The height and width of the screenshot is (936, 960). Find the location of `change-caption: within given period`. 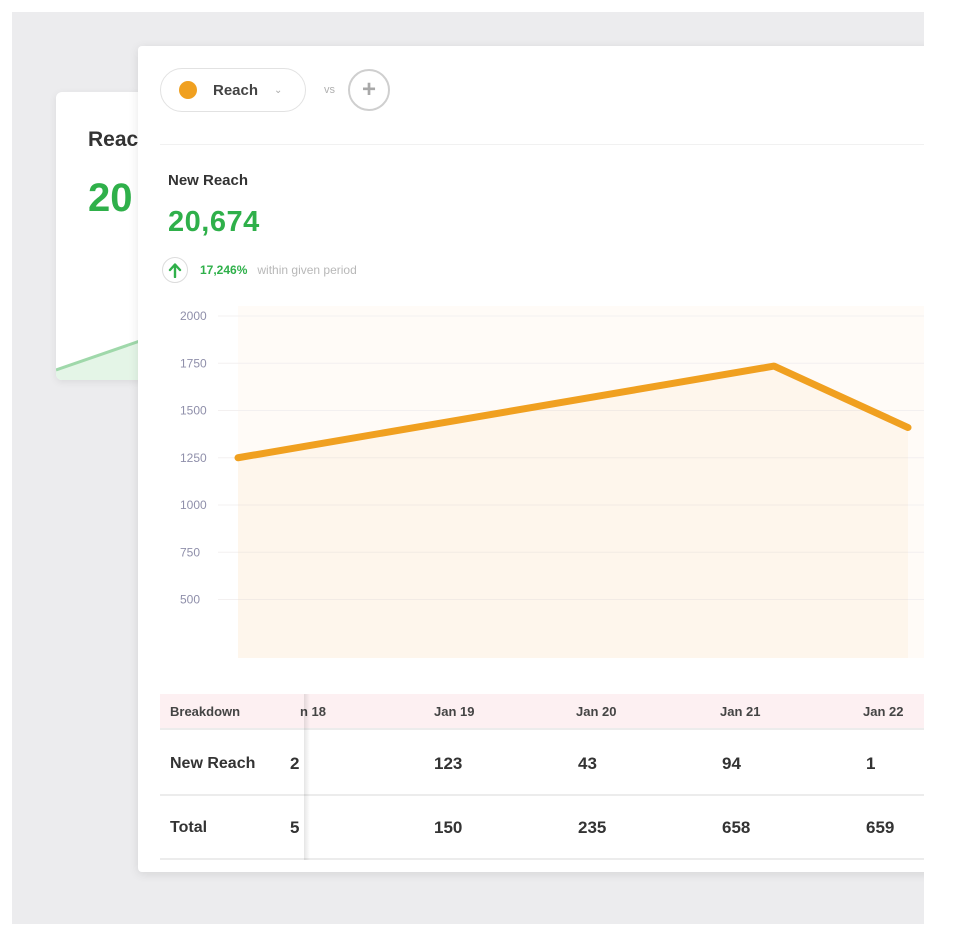

change-caption: within given period is located at coordinates (307, 270).